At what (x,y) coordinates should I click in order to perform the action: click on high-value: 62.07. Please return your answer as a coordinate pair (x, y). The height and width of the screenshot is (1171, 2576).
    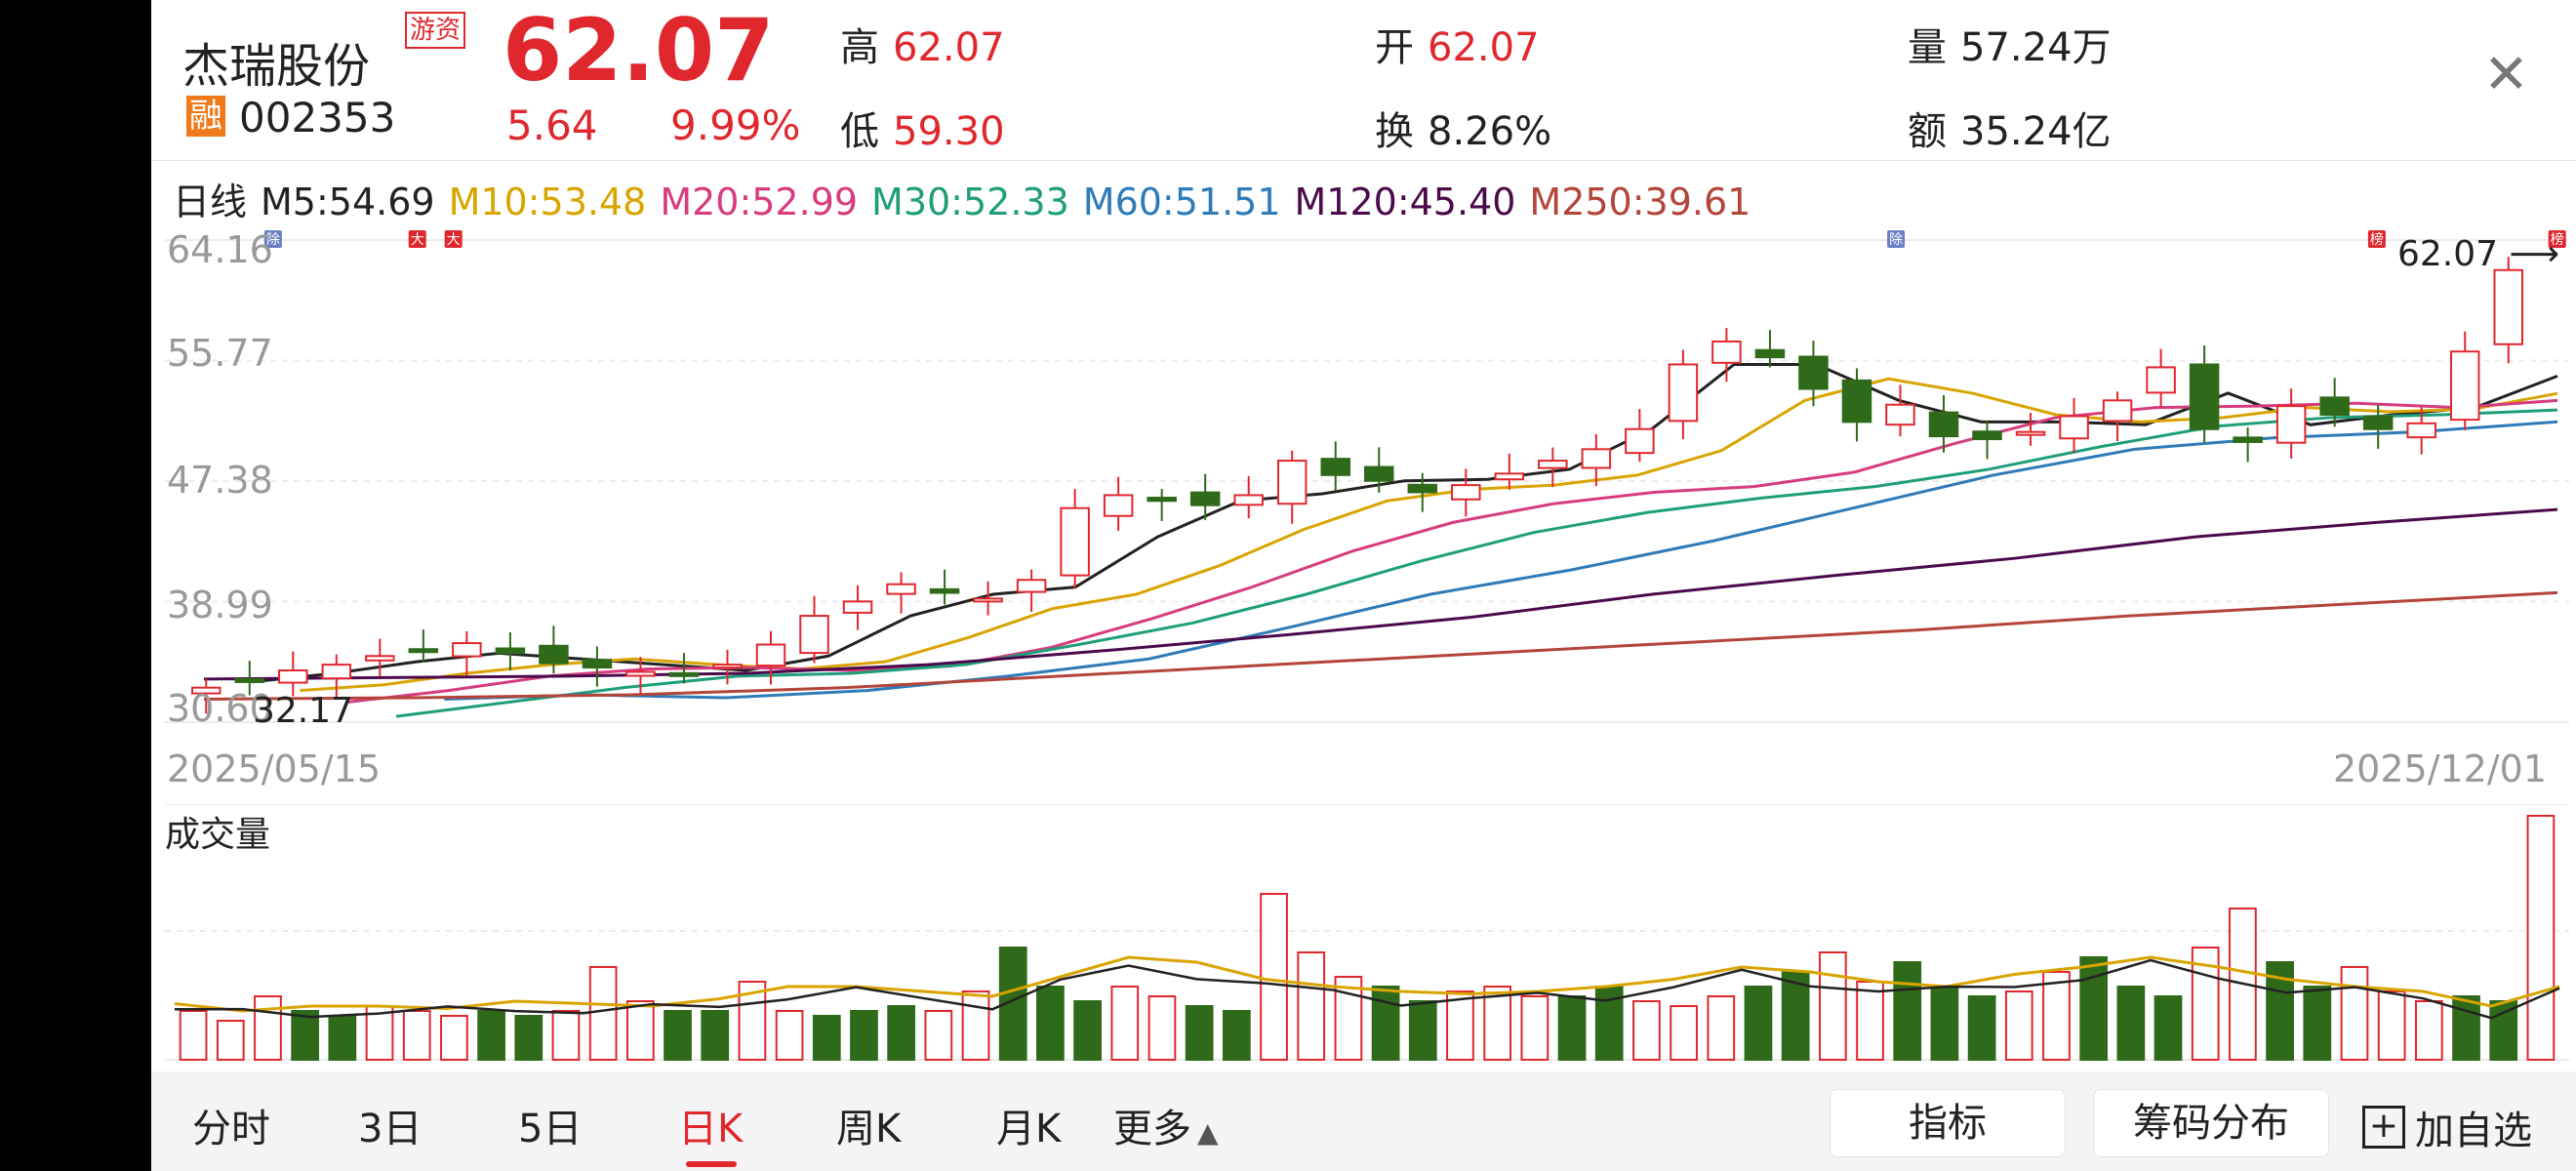
    Looking at the image, I should click on (949, 47).